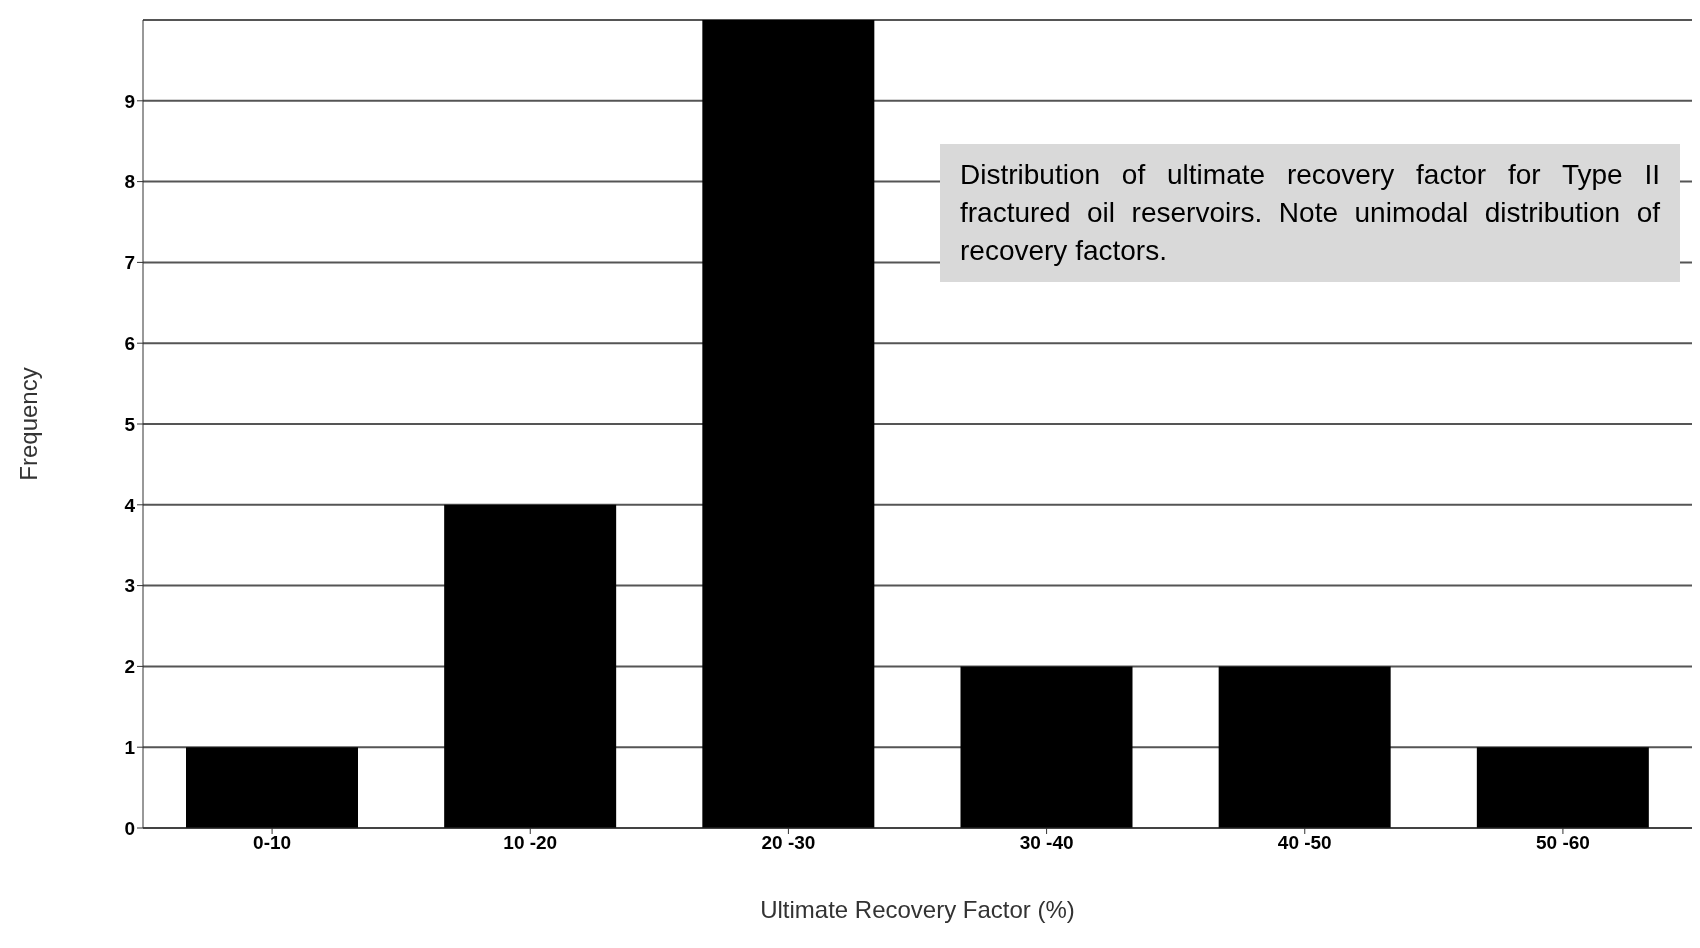  What do you see at coordinates (1046, 843) in the screenshot?
I see `x-tick-label: 30 -40` at bounding box center [1046, 843].